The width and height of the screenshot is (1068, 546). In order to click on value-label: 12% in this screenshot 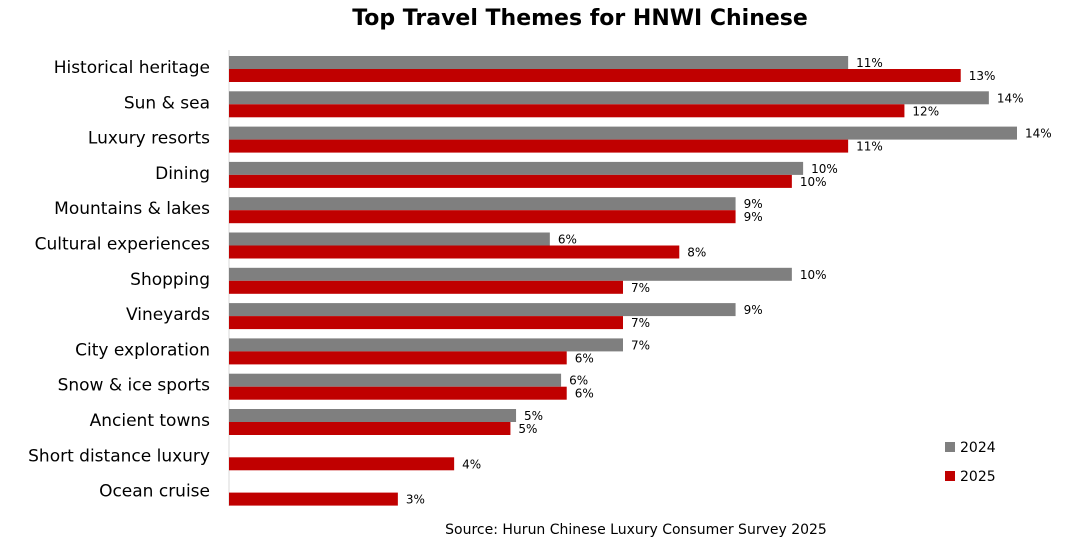, I will do `click(925, 111)`.